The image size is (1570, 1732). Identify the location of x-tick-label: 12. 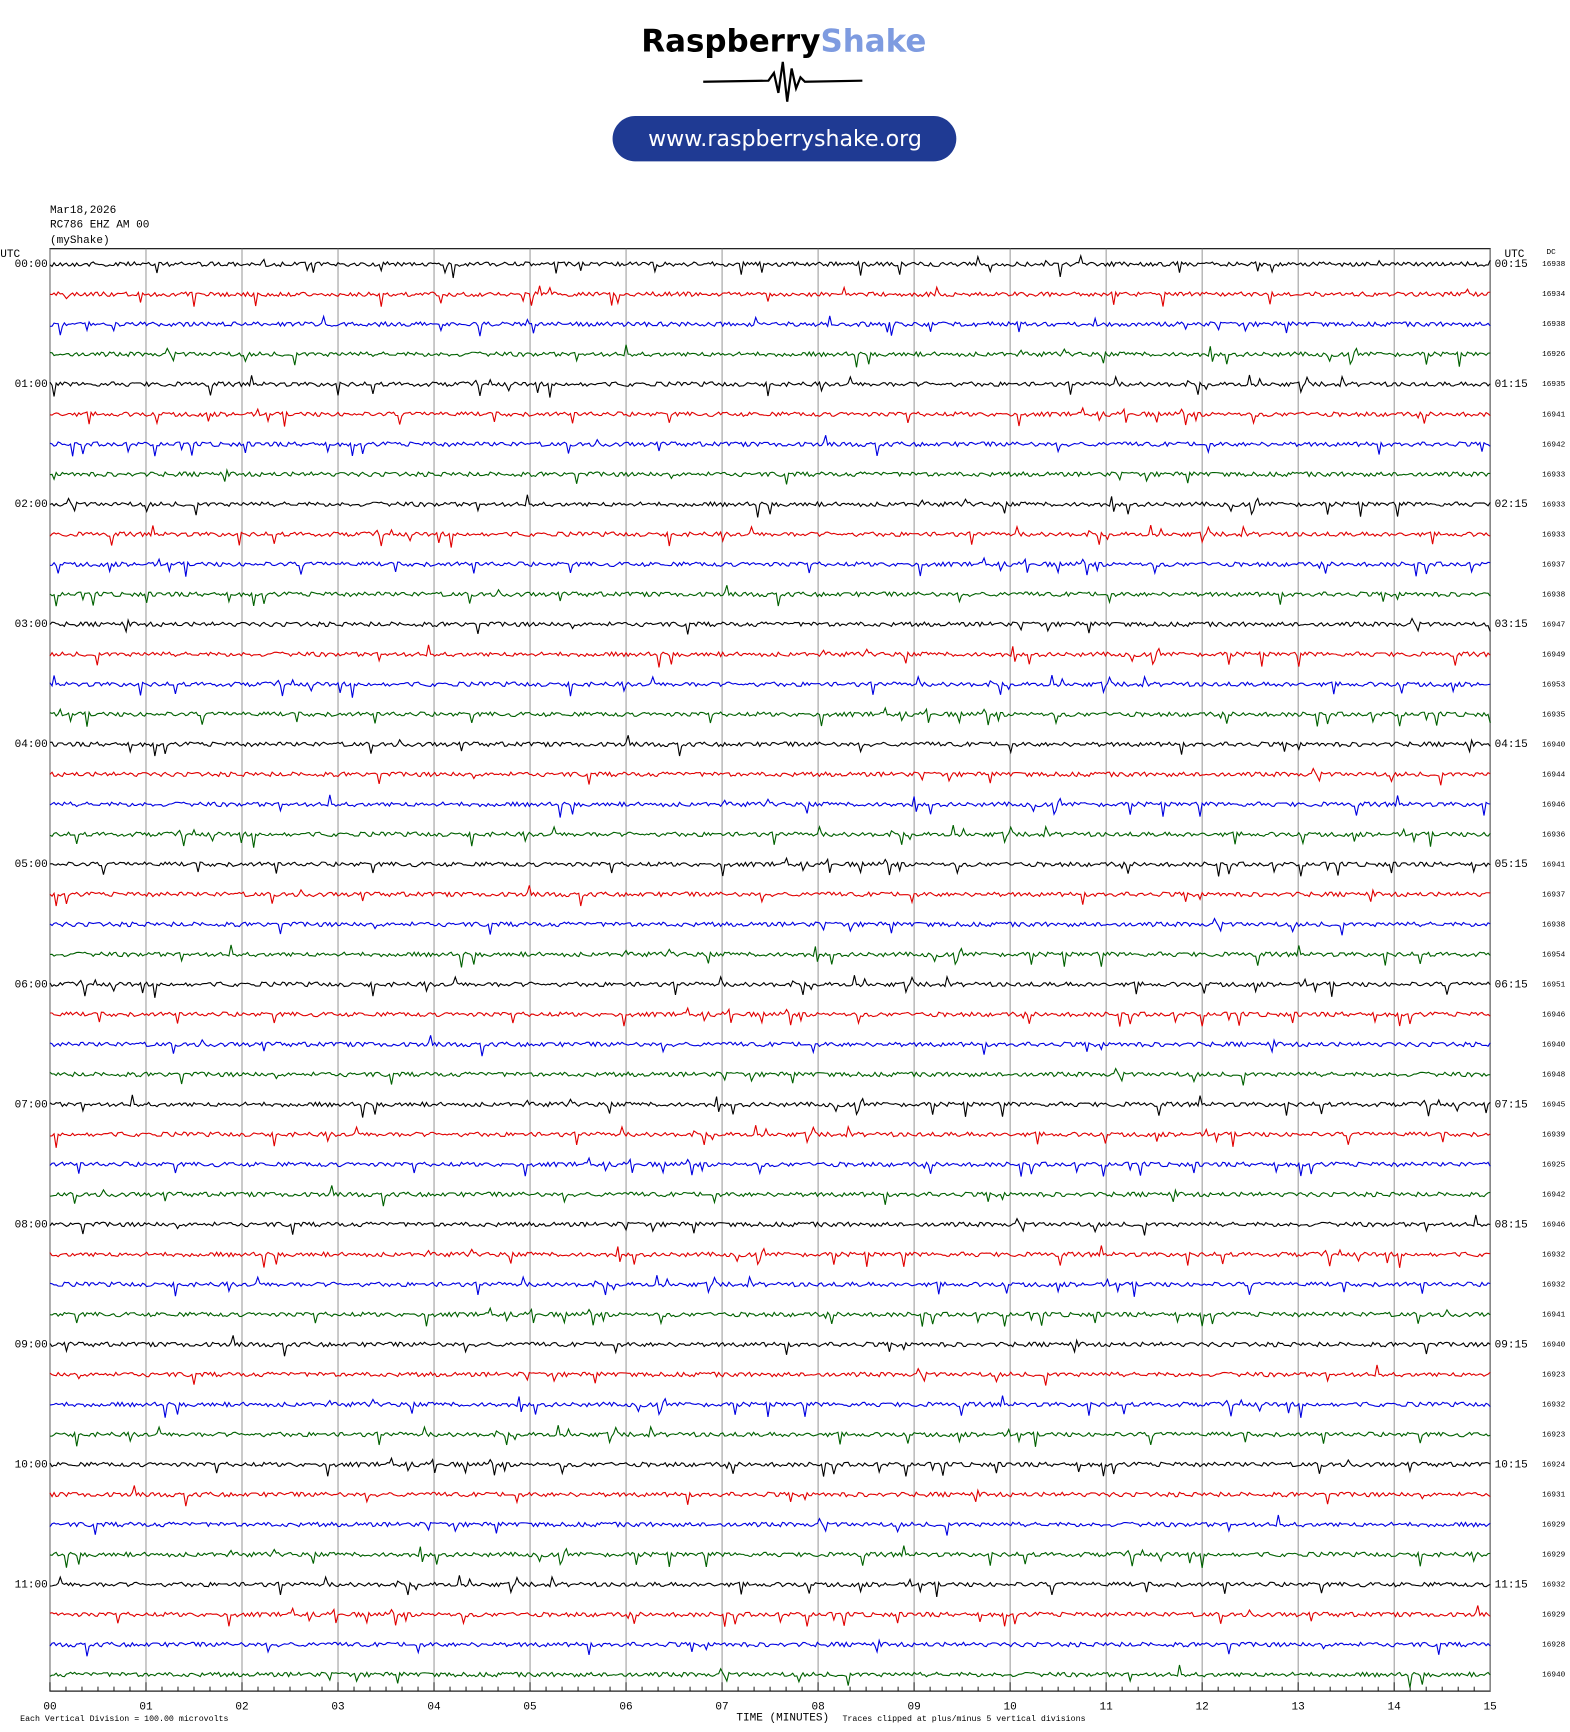
(1202, 1708).